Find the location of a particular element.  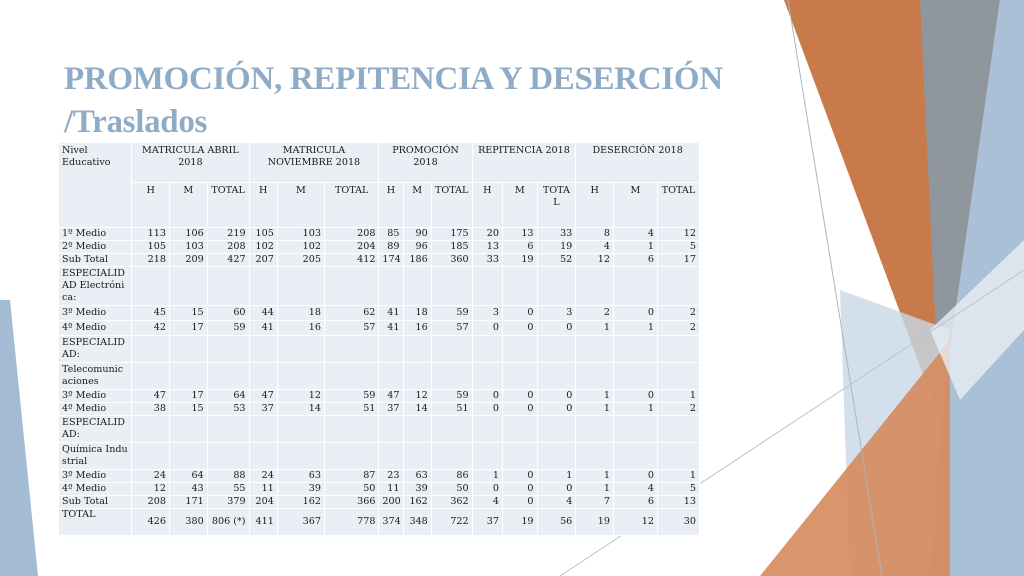

table-cell: 1 is located at coordinates (594, 489).